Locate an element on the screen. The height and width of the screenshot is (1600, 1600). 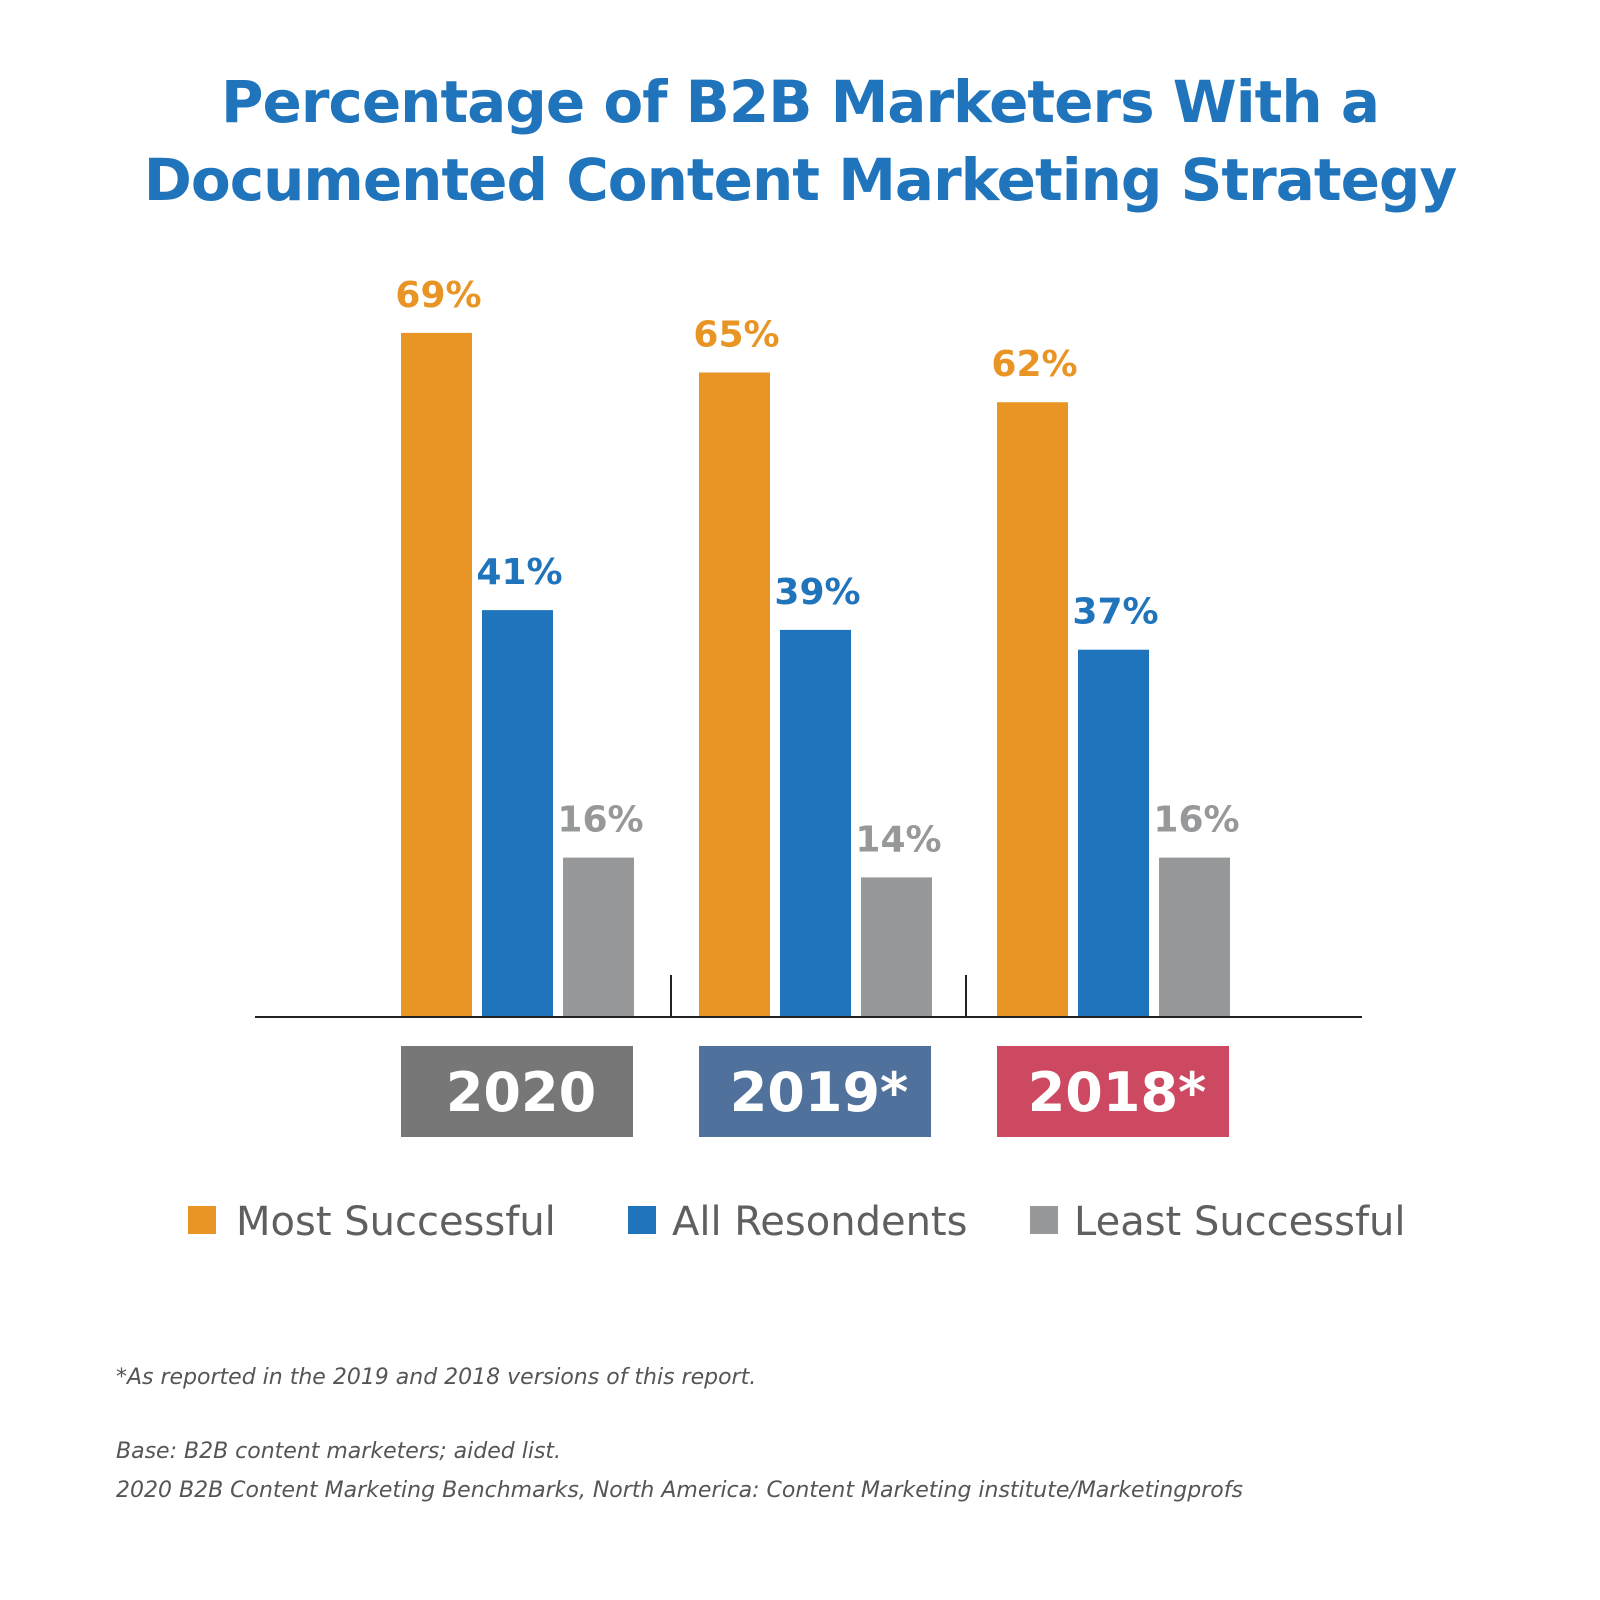
bar-2019-all-respondents is located at coordinates (815, 822).